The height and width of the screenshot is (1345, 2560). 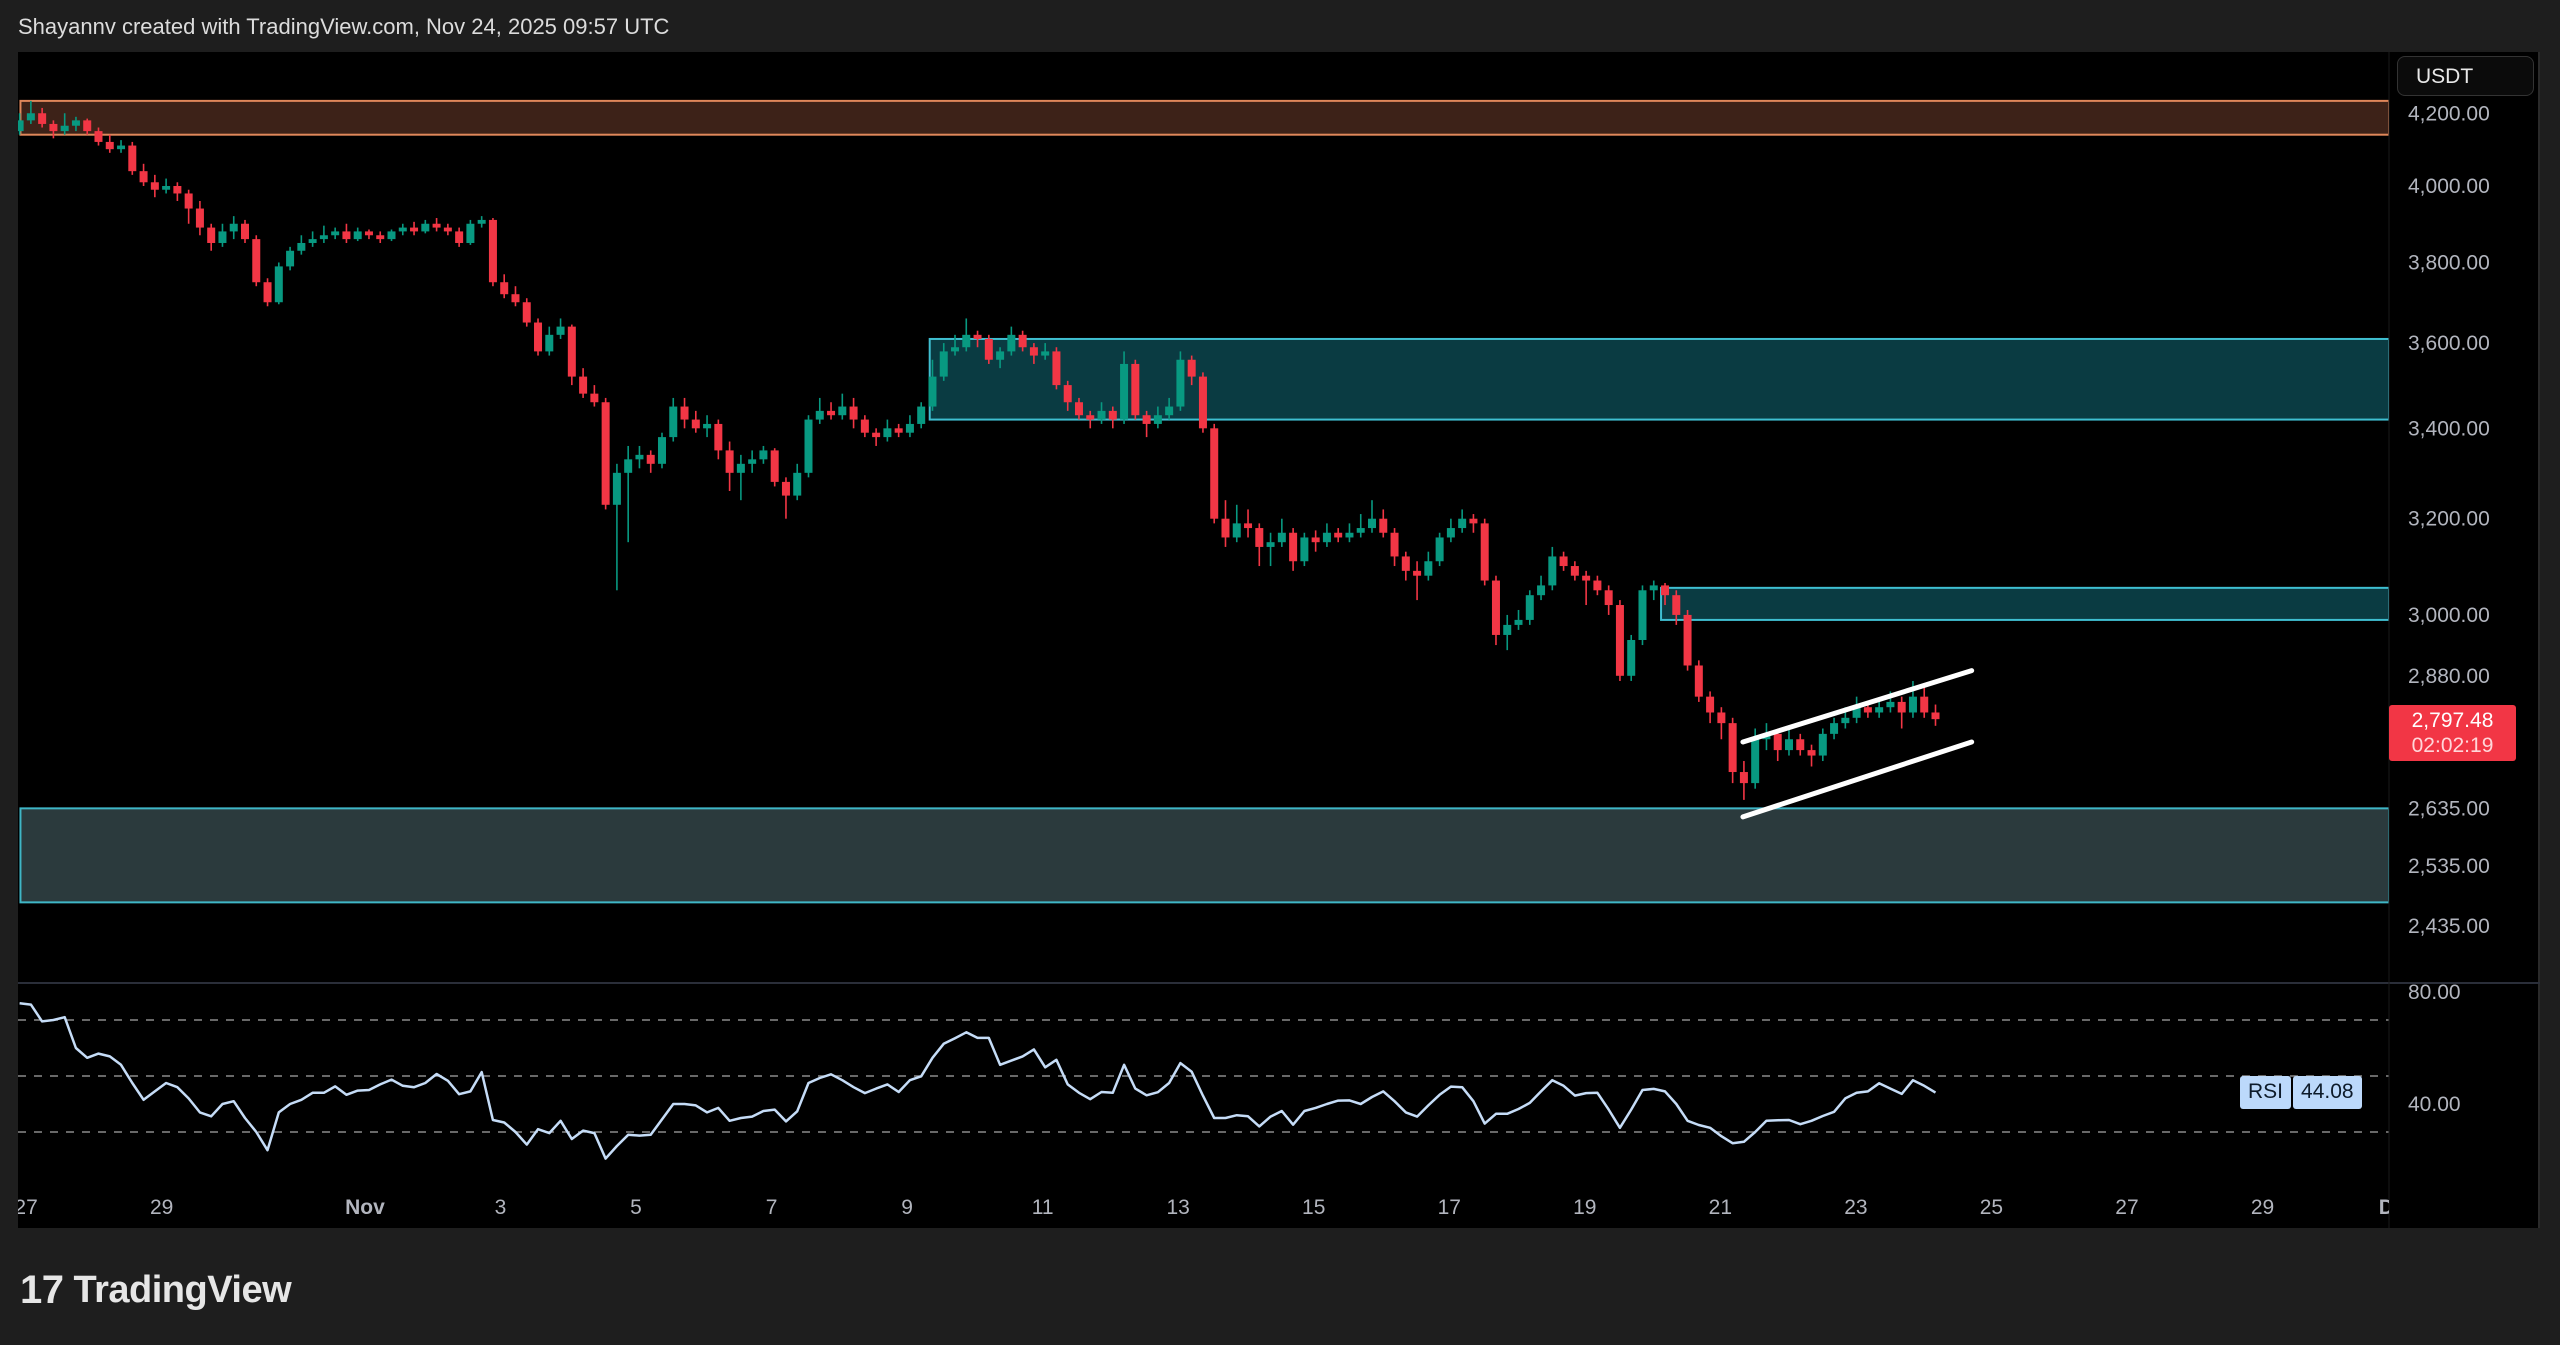 I want to click on zone-support, so click(x=1204, y=855).